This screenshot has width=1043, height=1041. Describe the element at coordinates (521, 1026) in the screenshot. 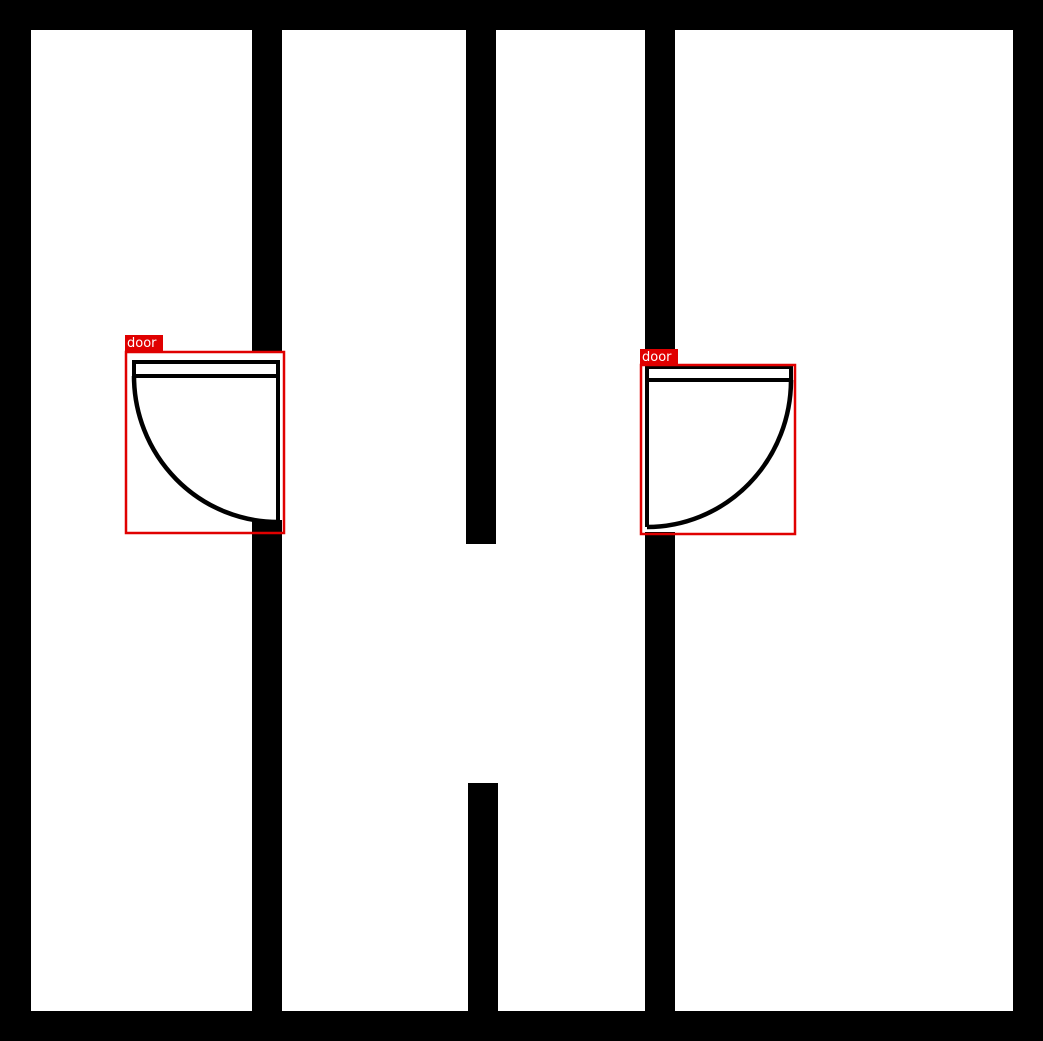

I see `wall-bottom` at that location.